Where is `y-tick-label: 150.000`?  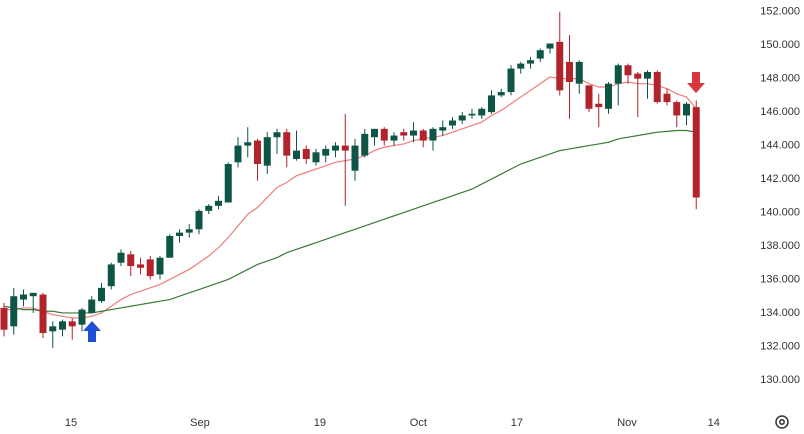 y-tick-label: 150.000 is located at coordinates (780, 45).